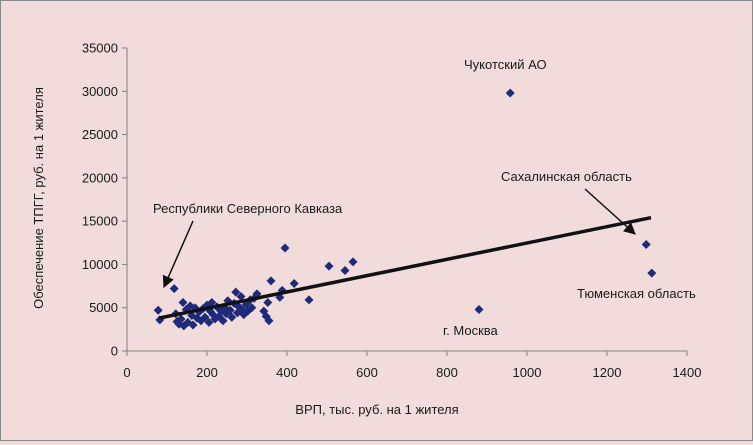 This screenshot has width=753, height=445. Describe the element at coordinates (636, 293) in the screenshot. I see `annotation-tyumen: Тюменская область` at that location.